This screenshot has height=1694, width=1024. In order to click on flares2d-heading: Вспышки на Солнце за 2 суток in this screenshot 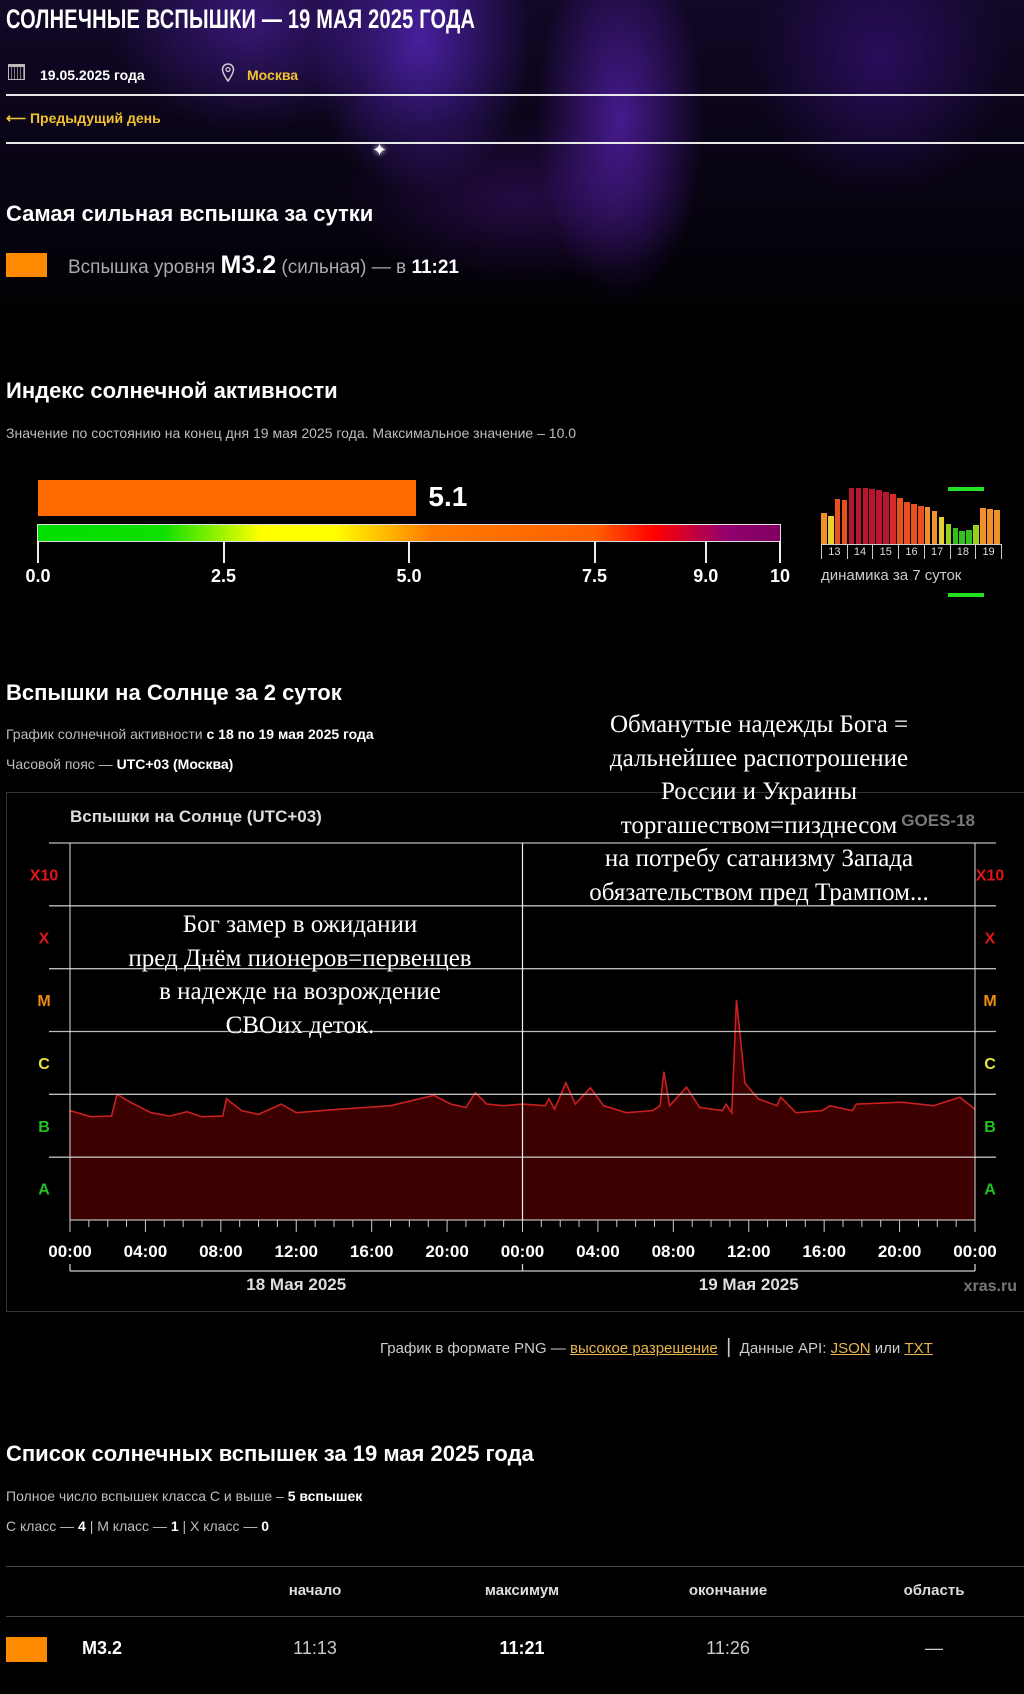, I will do `click(174, 692)`.